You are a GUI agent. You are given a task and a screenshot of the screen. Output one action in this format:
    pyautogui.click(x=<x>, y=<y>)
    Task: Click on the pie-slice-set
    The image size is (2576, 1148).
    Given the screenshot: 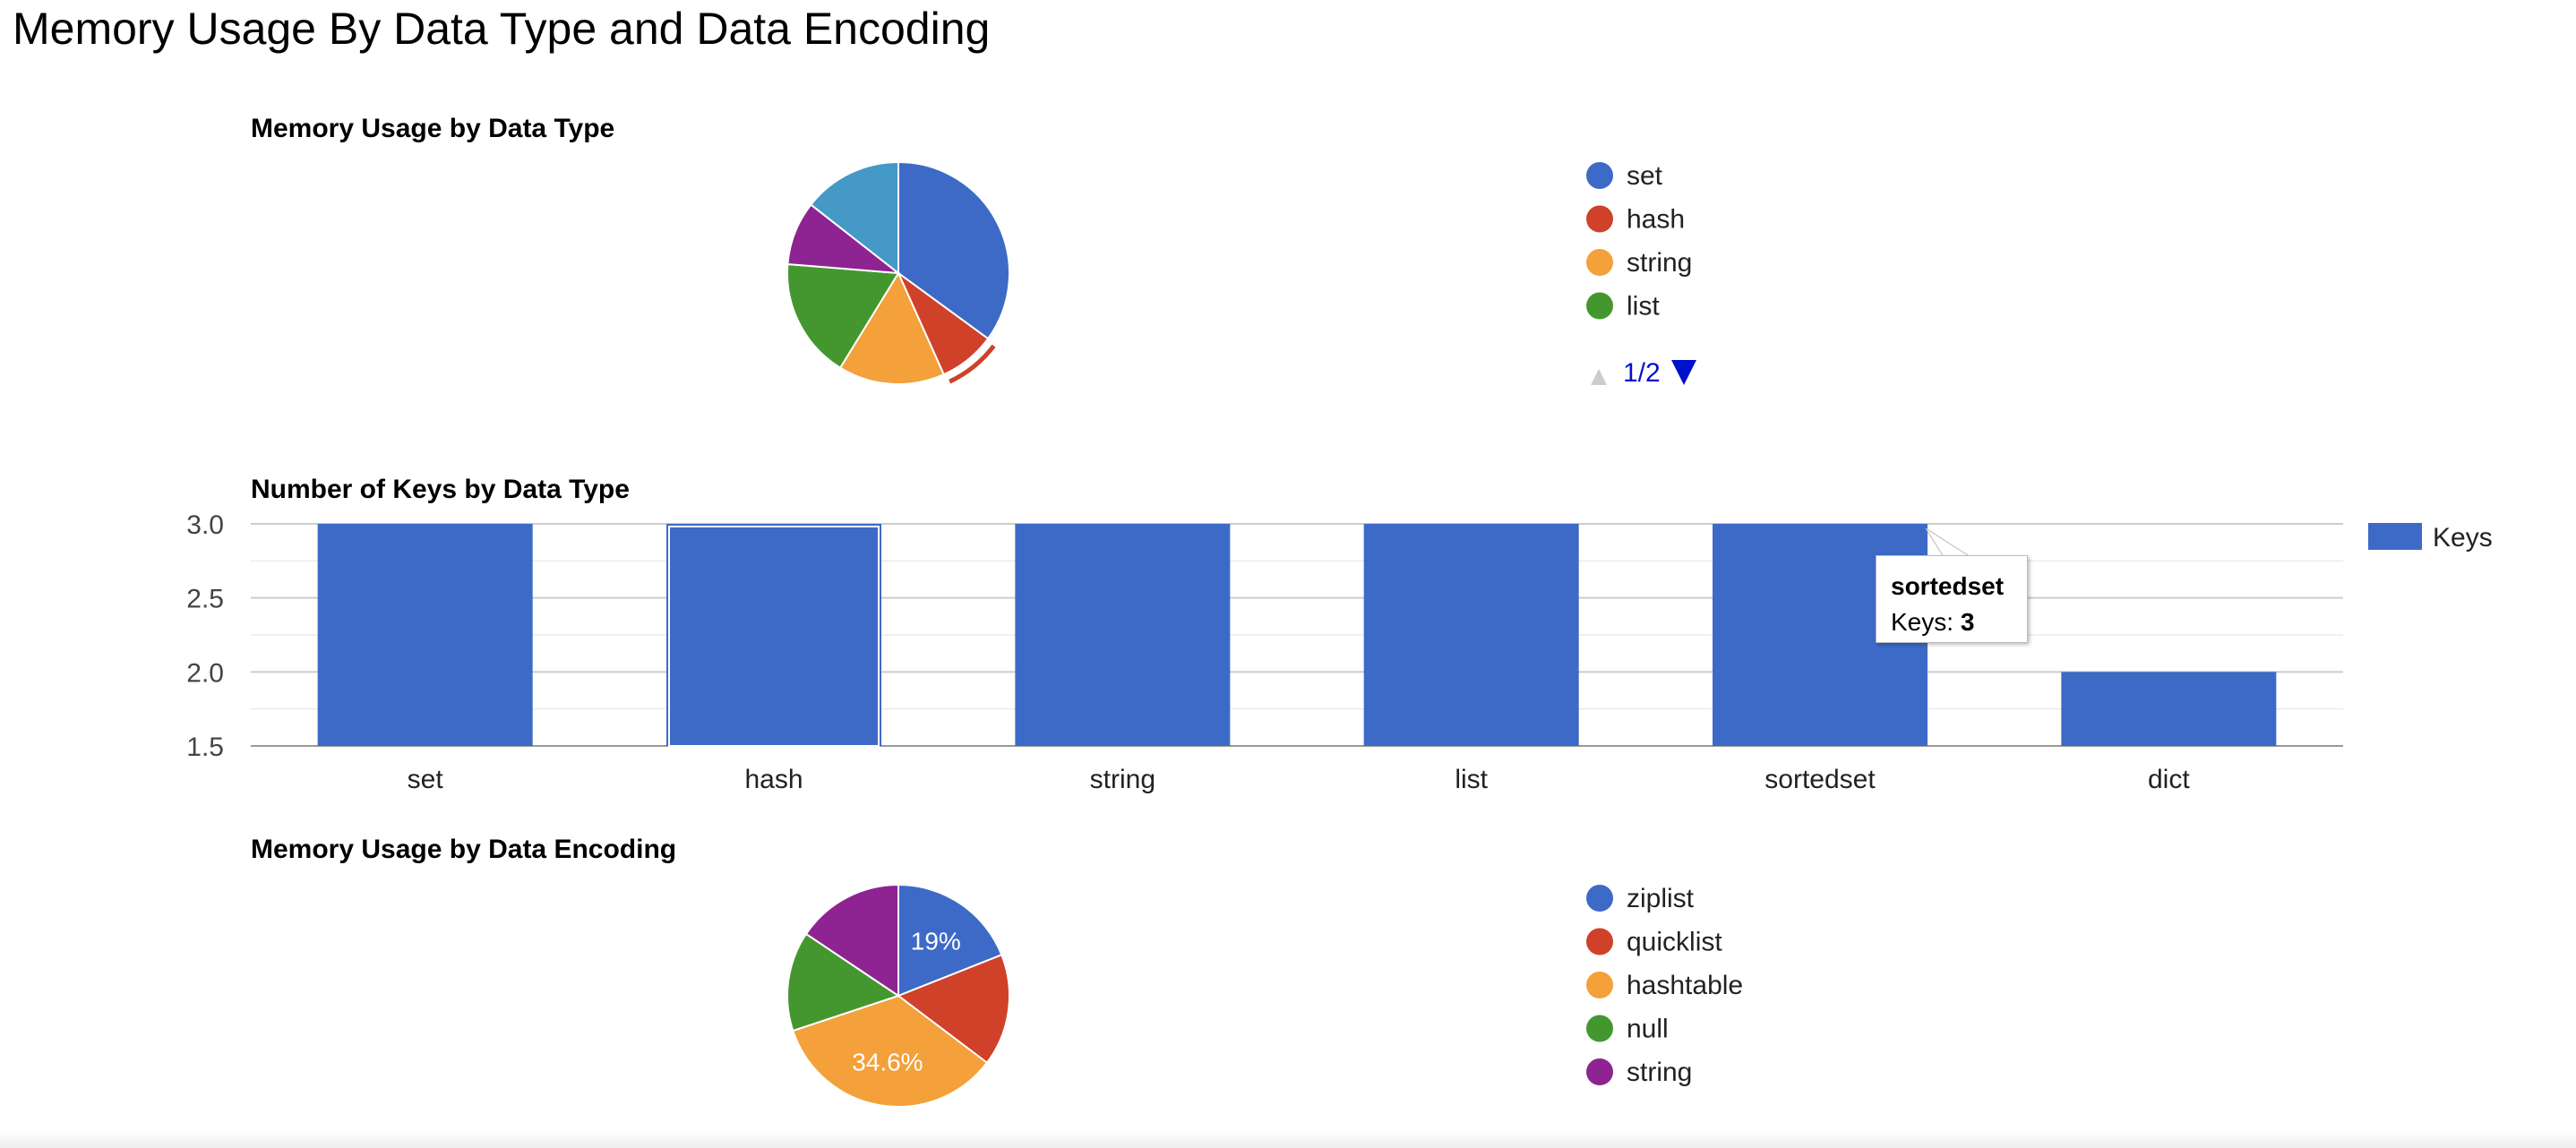 What is the action you would take?
    pyautogui.click(x=953, y=250)
    